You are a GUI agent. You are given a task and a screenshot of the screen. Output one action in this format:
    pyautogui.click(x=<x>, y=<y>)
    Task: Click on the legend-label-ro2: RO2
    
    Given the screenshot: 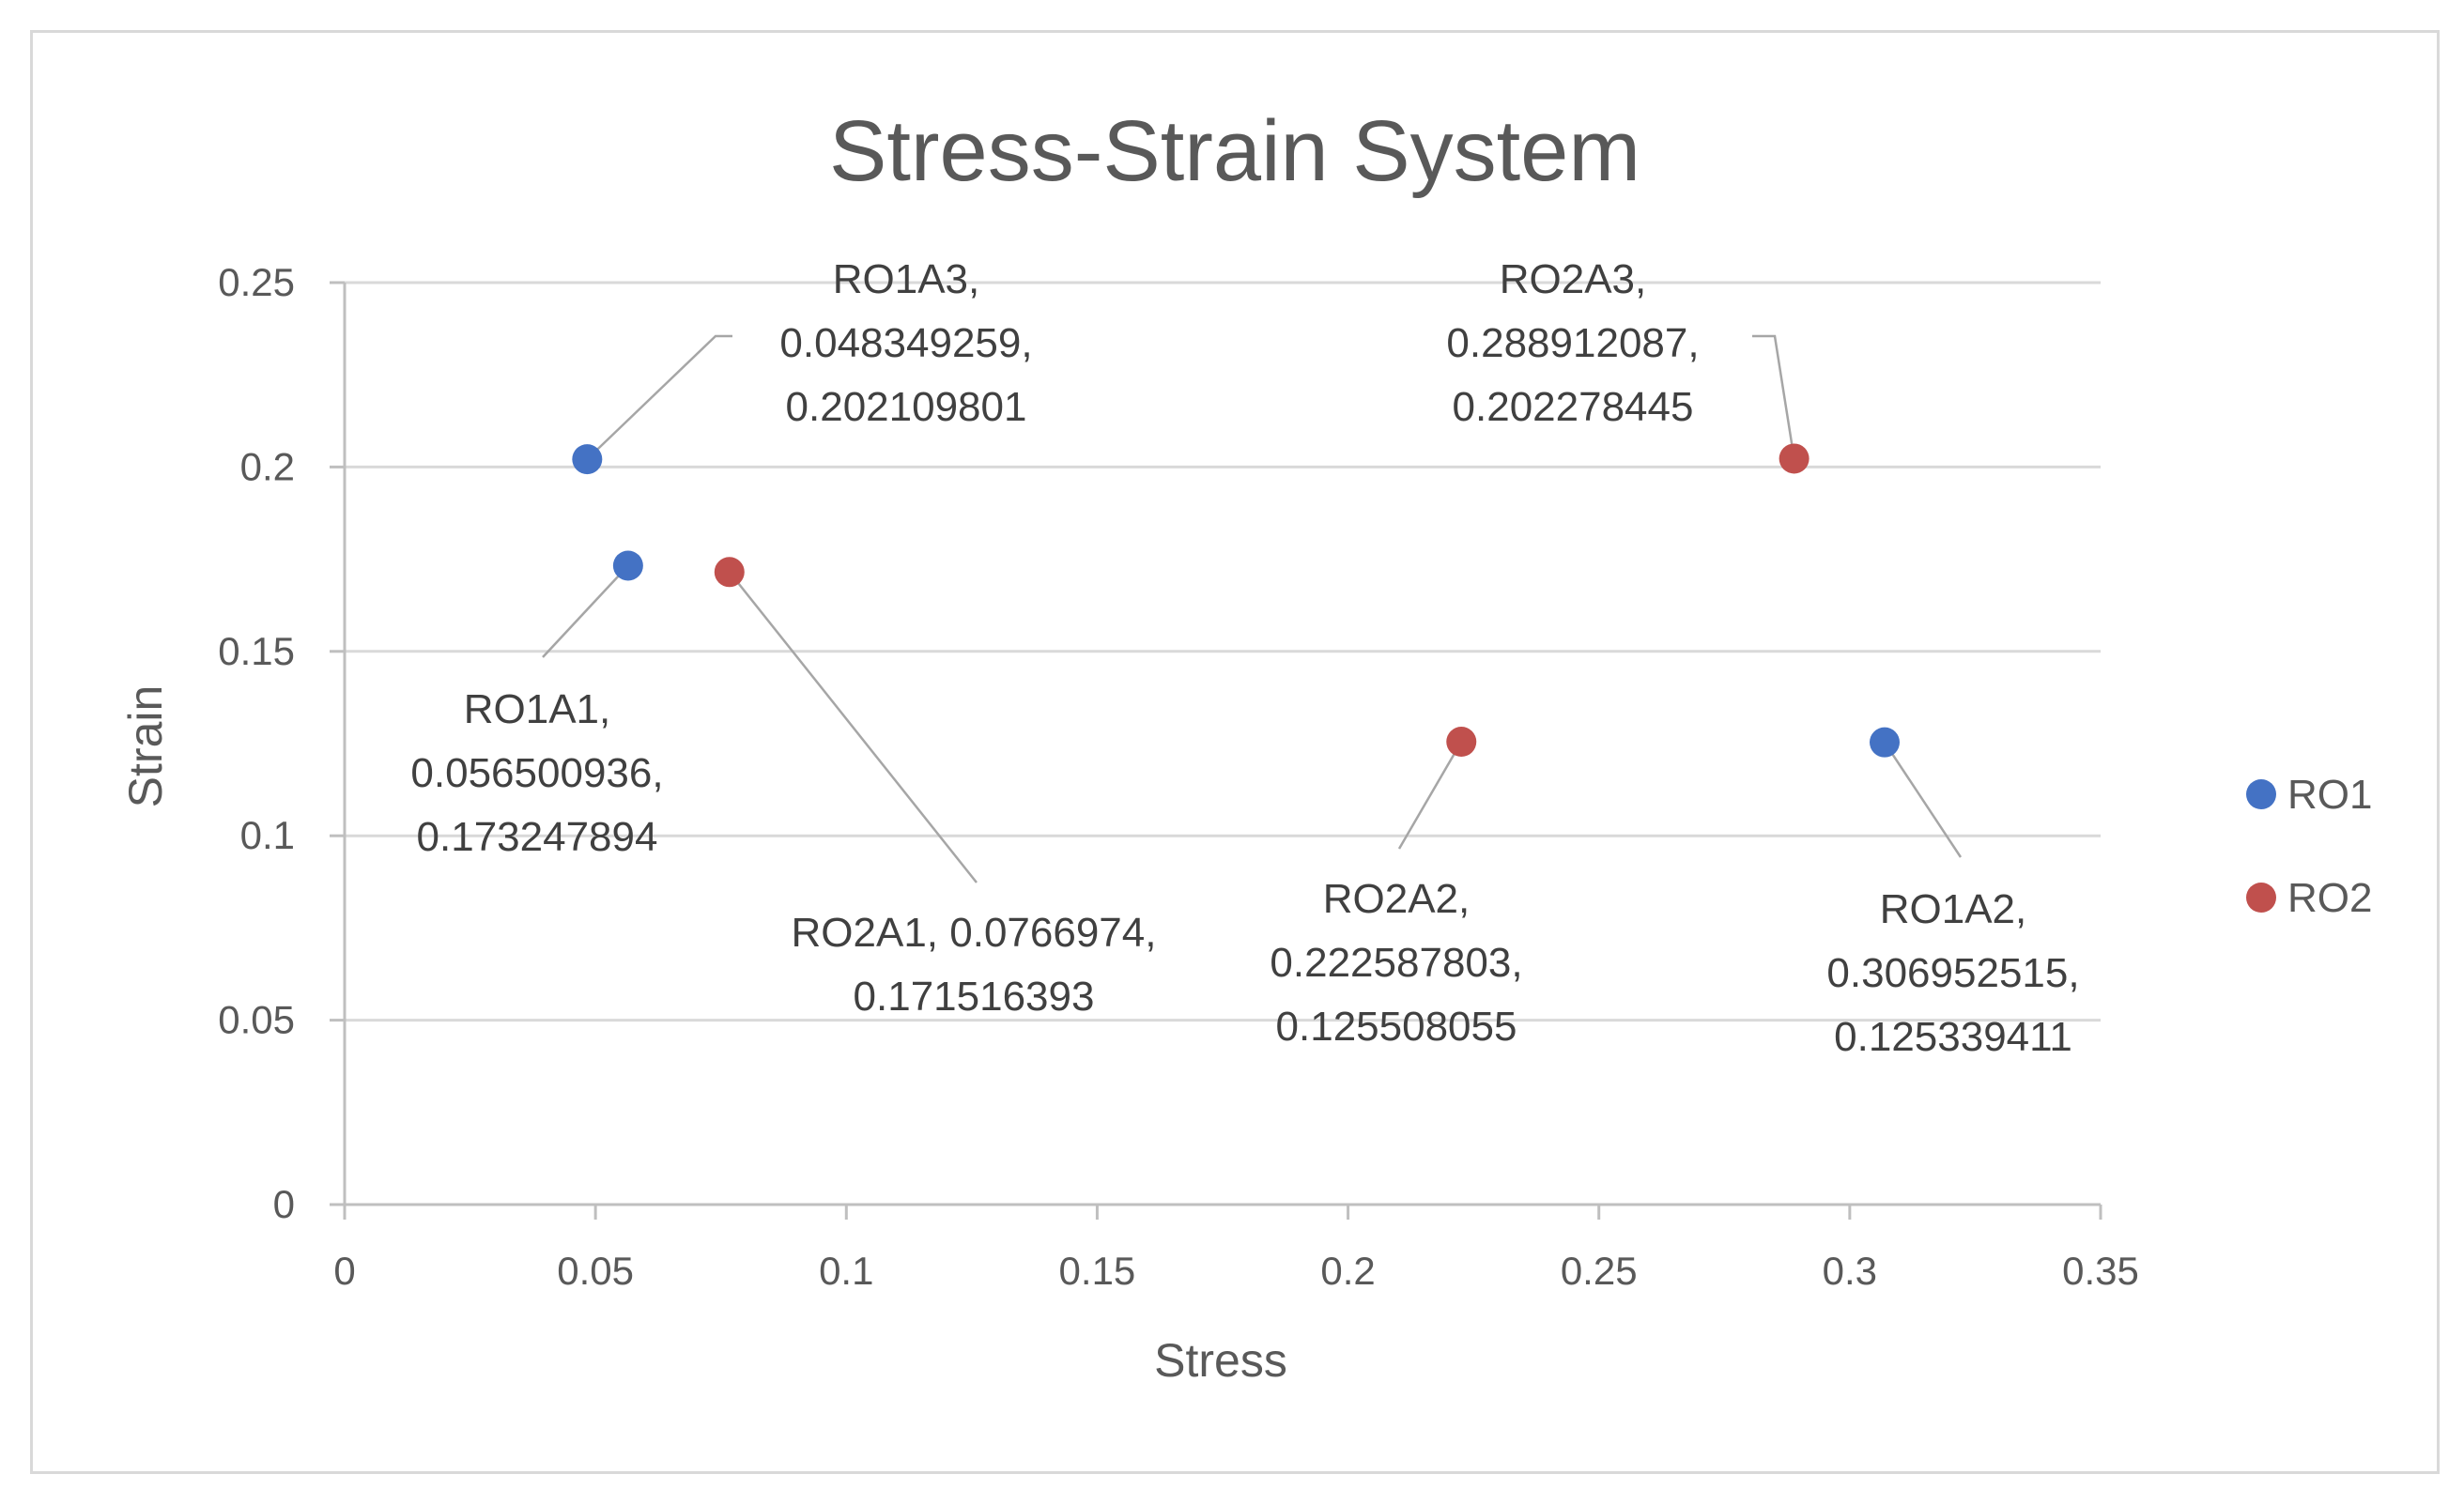 What is the action you would take?
    pyautogui.click(x=2329, y=898)
    